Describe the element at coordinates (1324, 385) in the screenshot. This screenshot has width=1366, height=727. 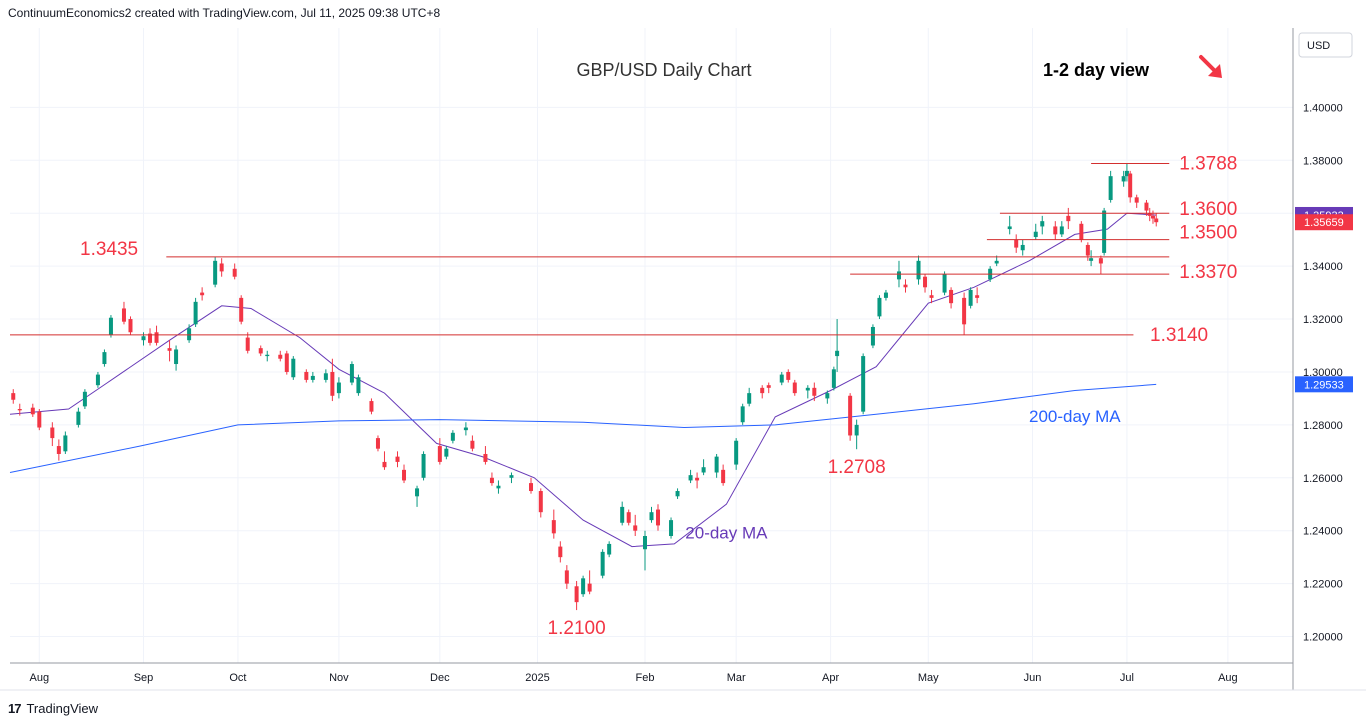
I see `ma200-price-tag: 1.29533` at that location.